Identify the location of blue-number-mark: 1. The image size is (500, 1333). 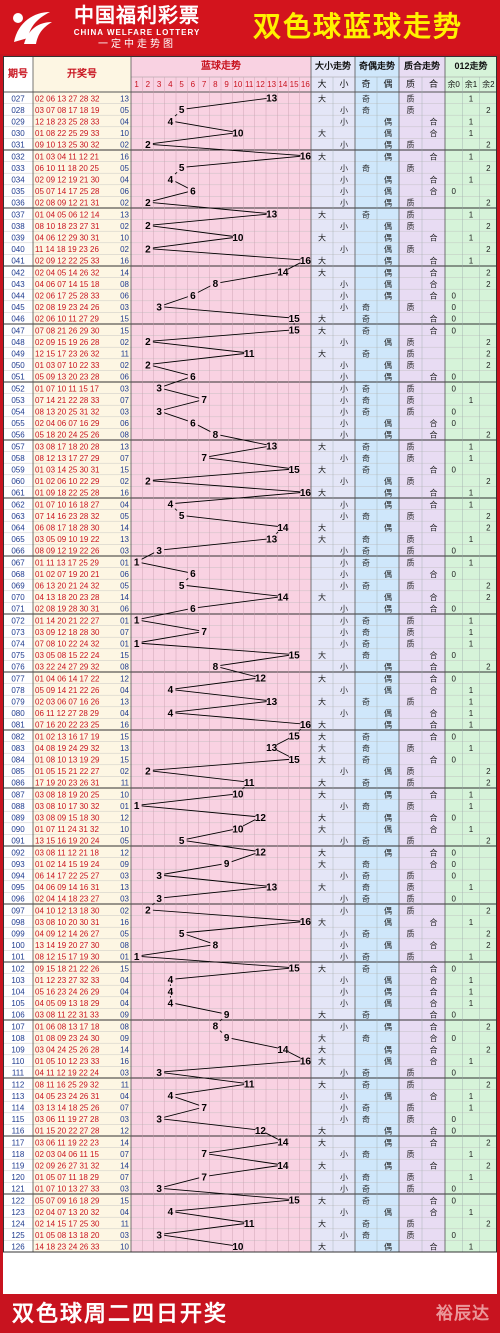
(137, 644).